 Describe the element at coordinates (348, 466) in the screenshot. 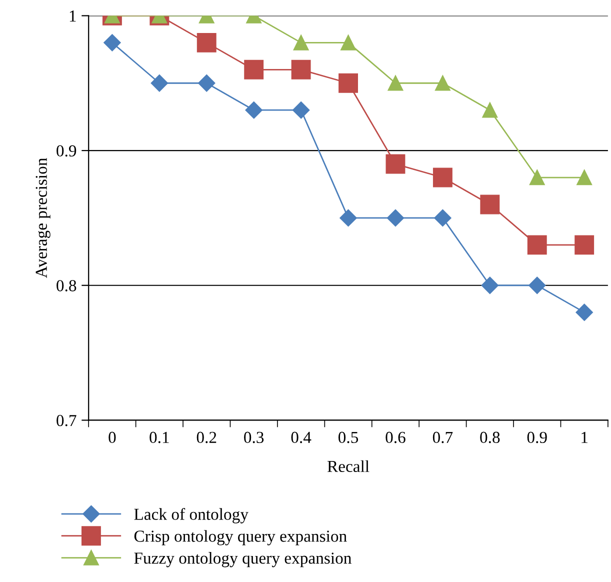

I see `x-axis-title: Recall` at that location.